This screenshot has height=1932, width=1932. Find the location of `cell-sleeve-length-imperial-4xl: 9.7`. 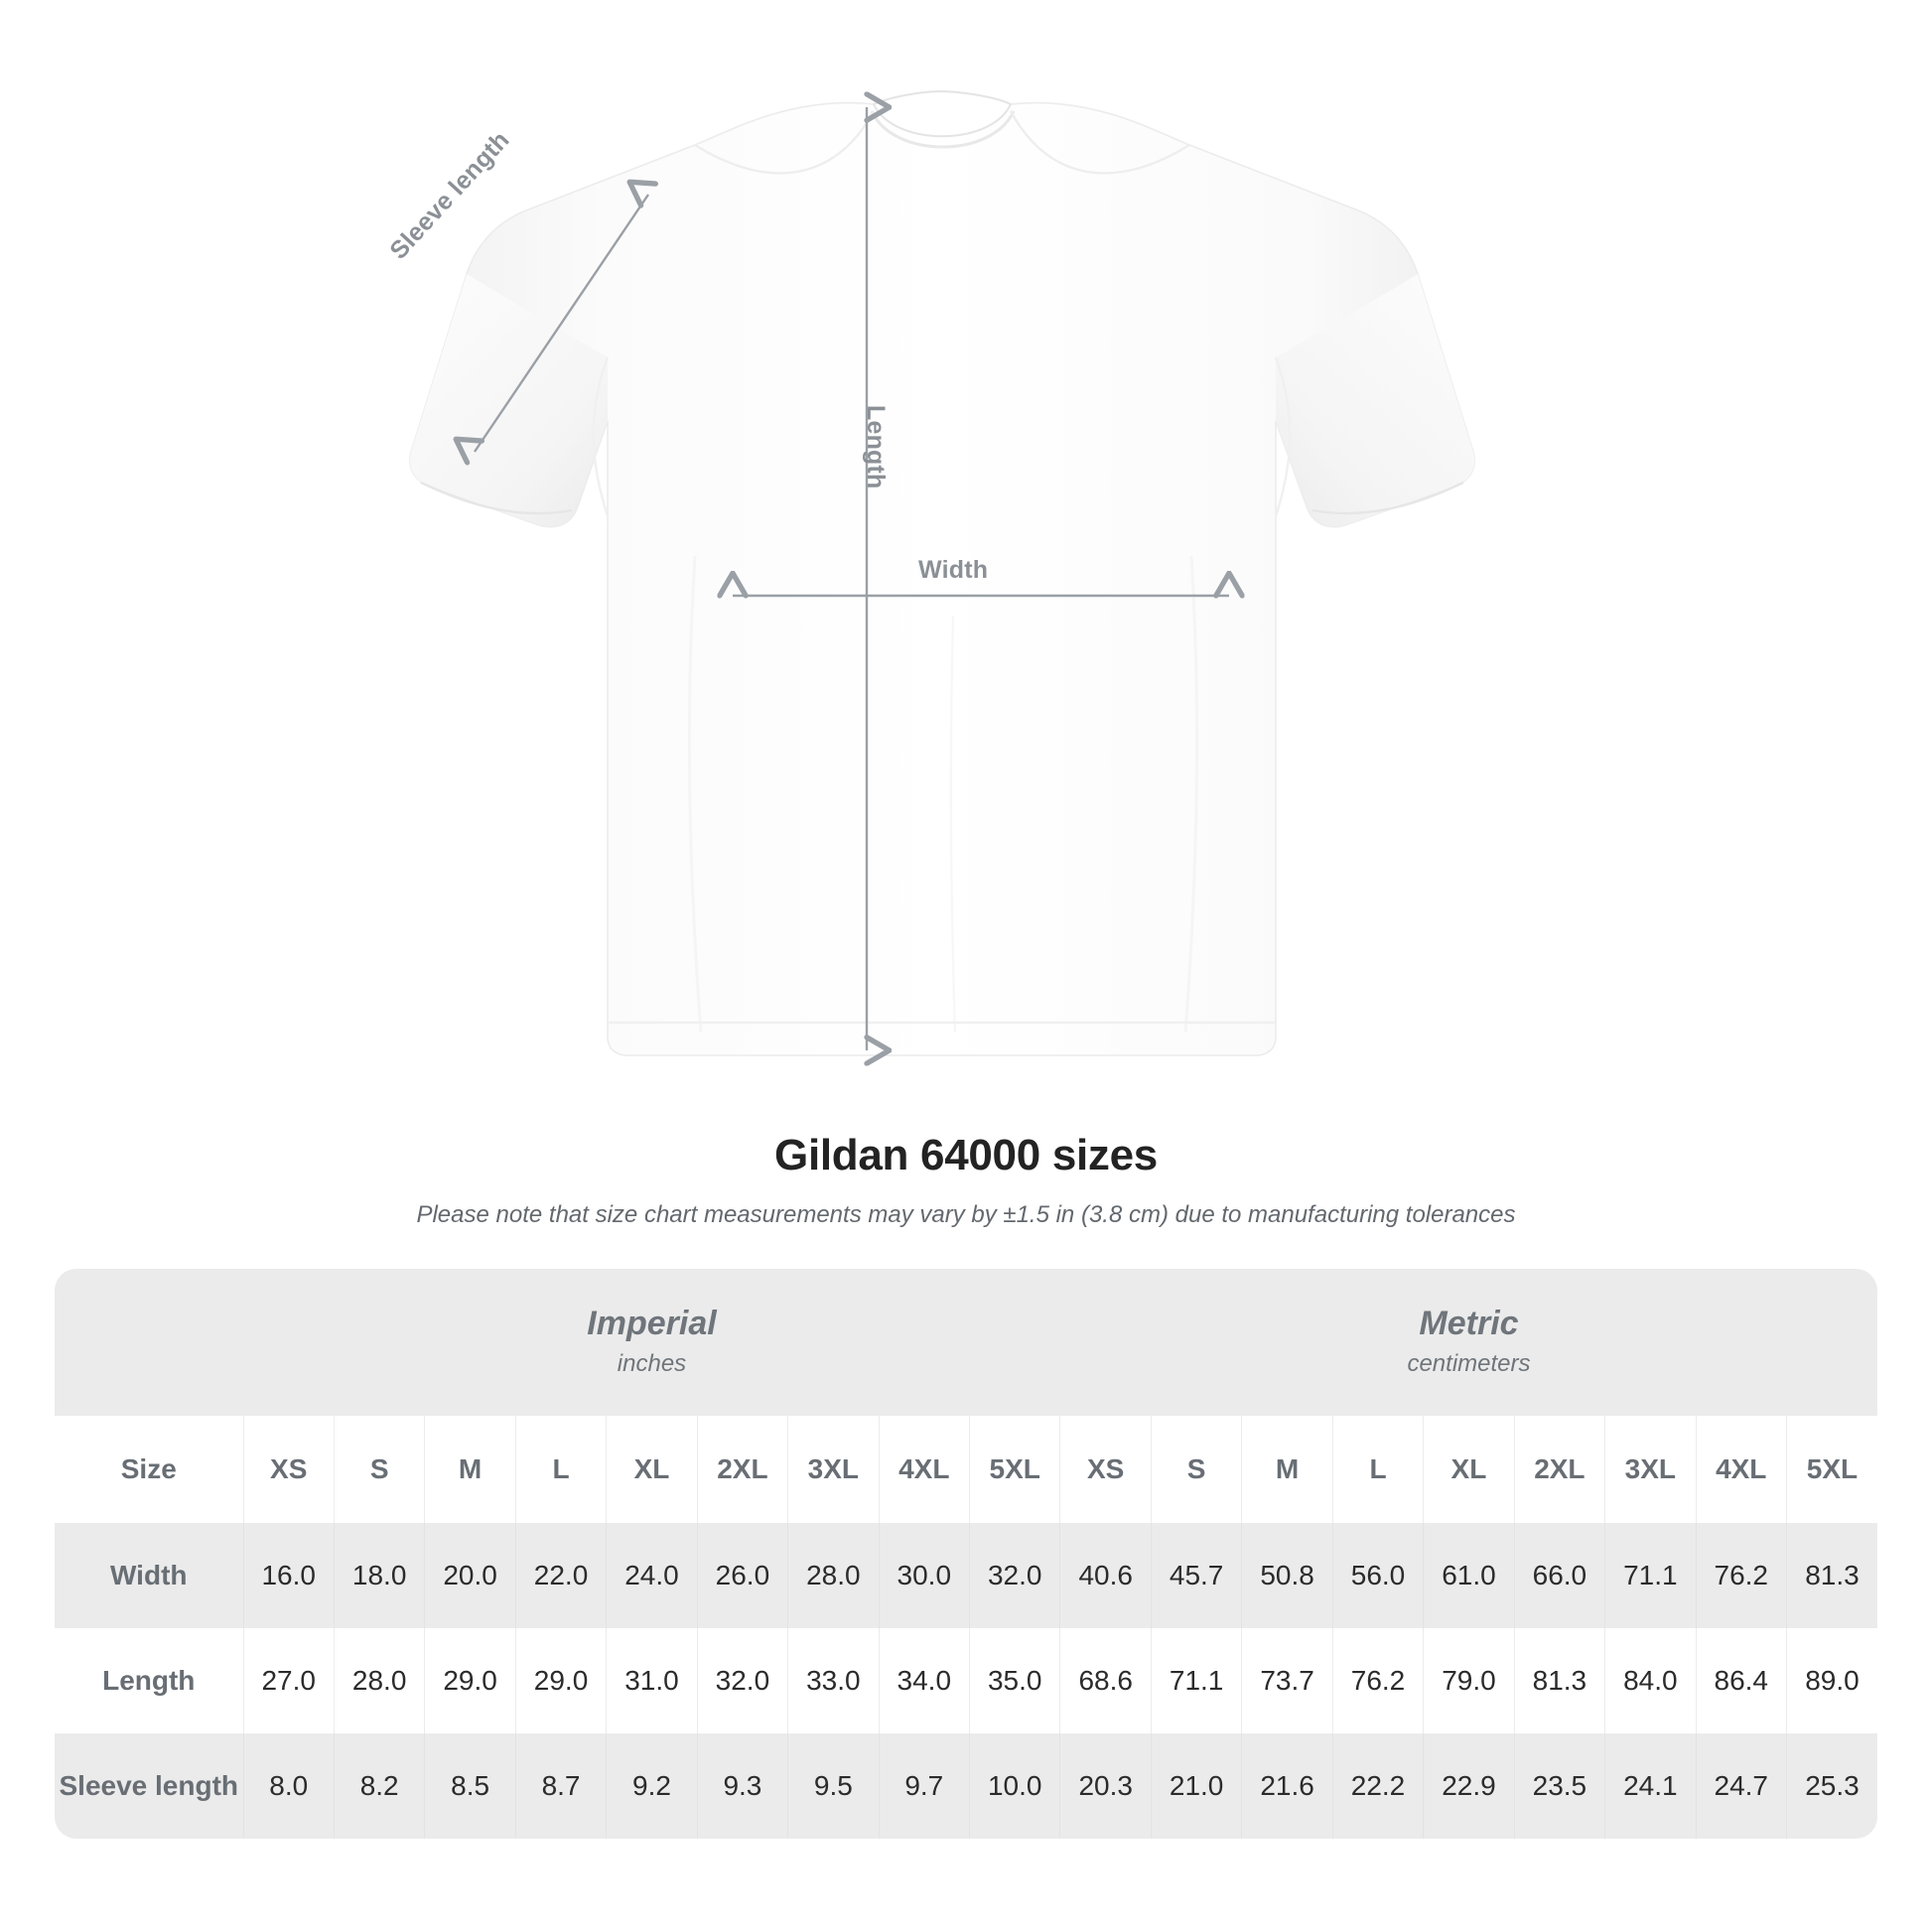

cell-sleeve-length-imperial-4xl: 9.7 is located at coordinates (924, 1786).